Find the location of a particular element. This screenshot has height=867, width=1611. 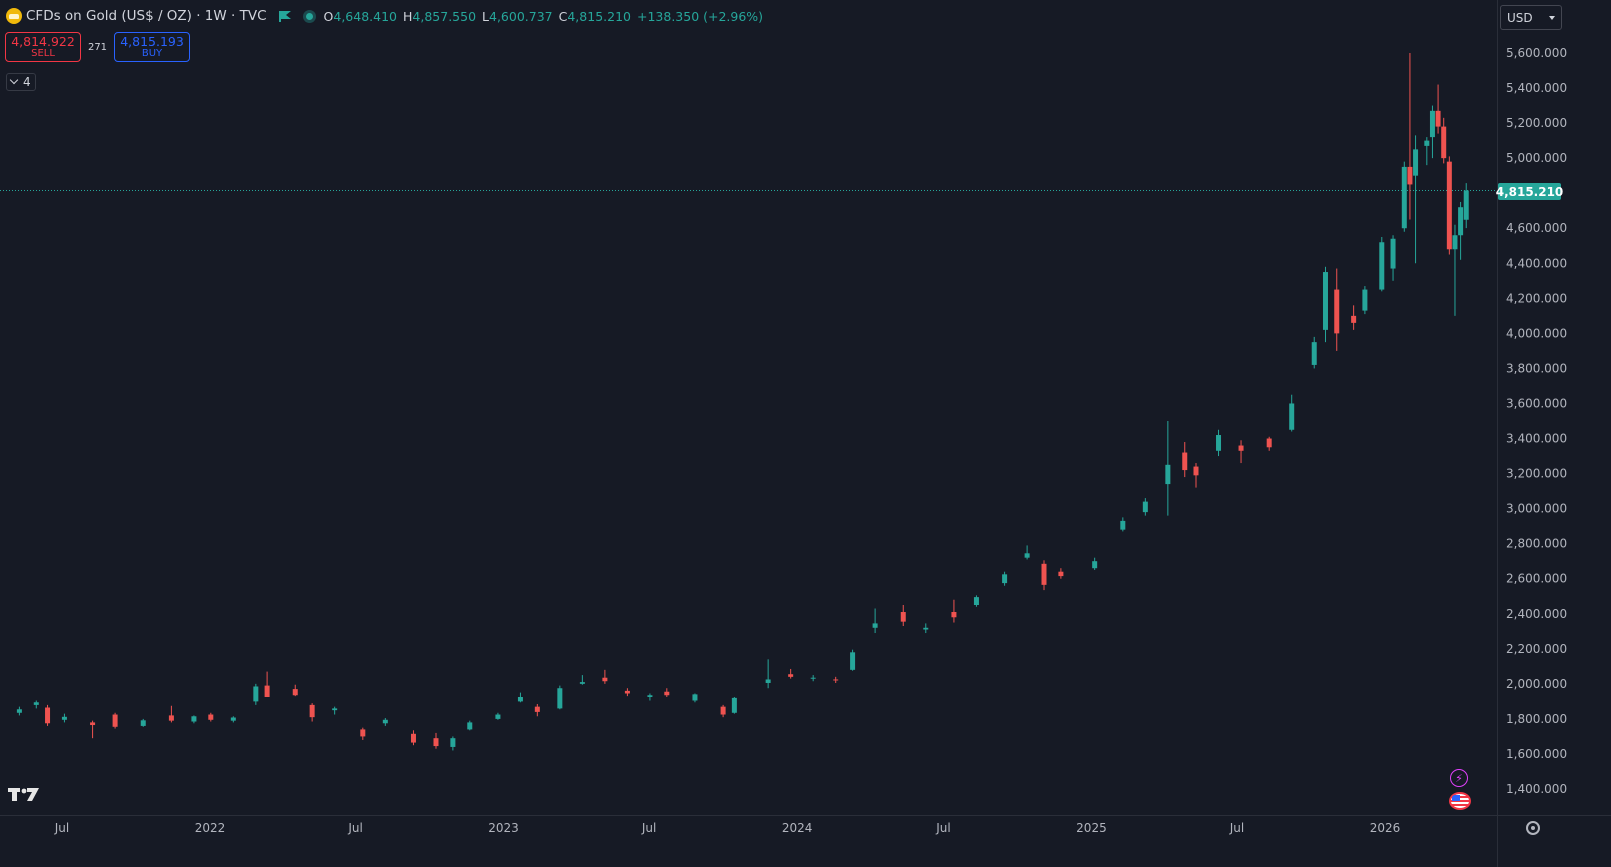

symbol-title: CFDs on Gold (US$ / OZ) · 1W · TVC is located at coordinates (146, 16).